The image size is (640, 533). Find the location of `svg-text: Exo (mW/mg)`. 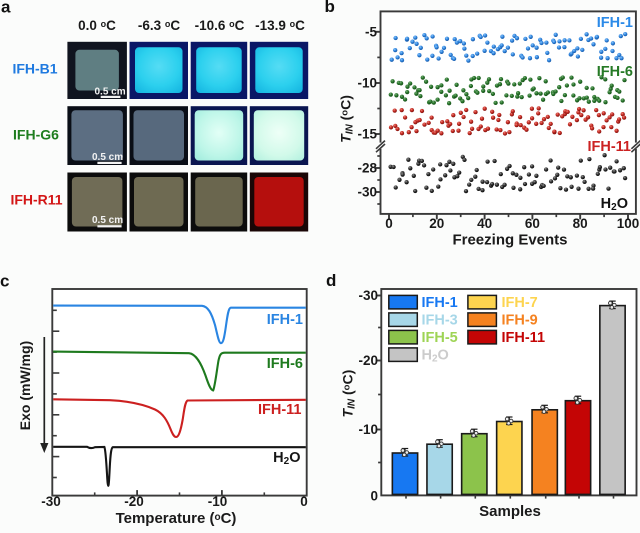

svg-text: Exo (mW/mg) is located at coordinates (25, 385).